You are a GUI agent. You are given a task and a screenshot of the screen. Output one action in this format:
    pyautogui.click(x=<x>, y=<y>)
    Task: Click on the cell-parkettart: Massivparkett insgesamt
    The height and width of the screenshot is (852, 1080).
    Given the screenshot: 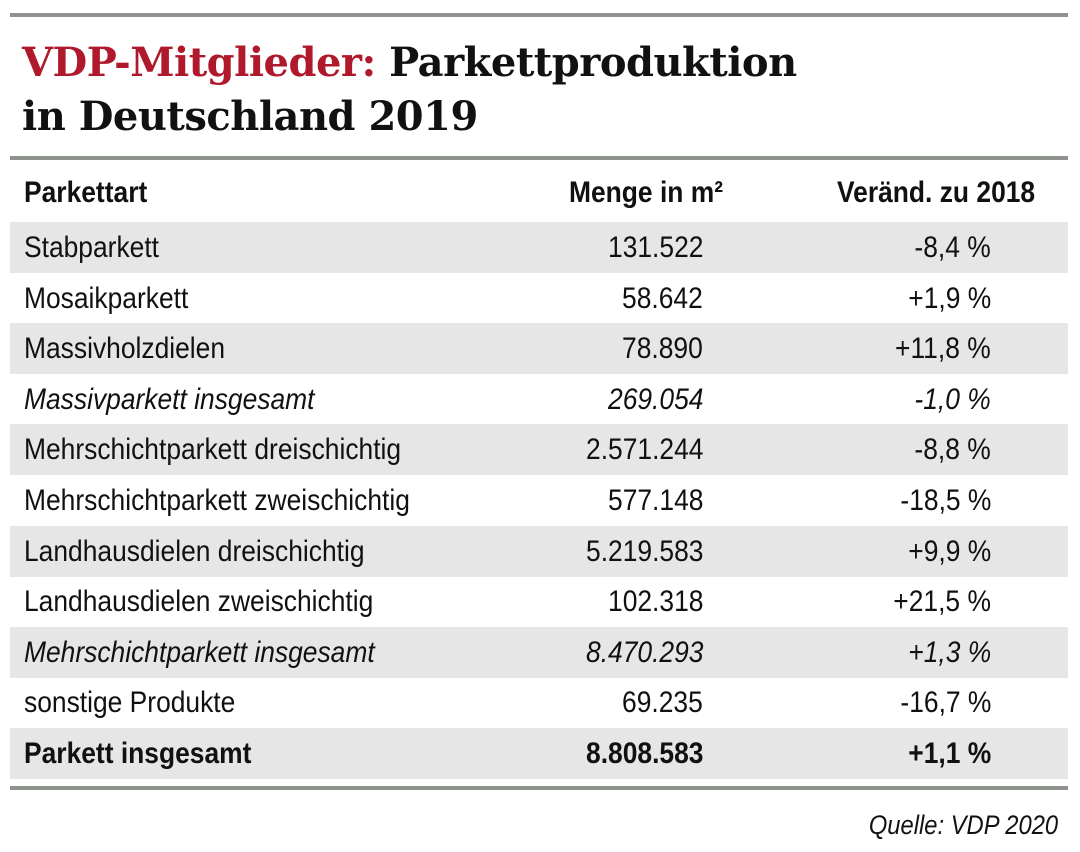 What is the action you would take?
    pyautogui.click(x=169, y=399)
    